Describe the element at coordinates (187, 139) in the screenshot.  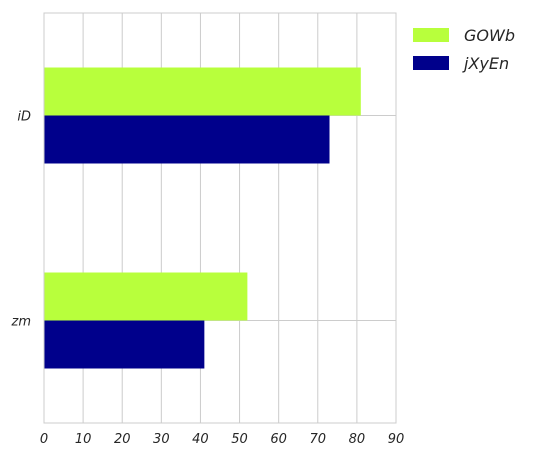
I see `bar-jXyEn-iD` at that location.